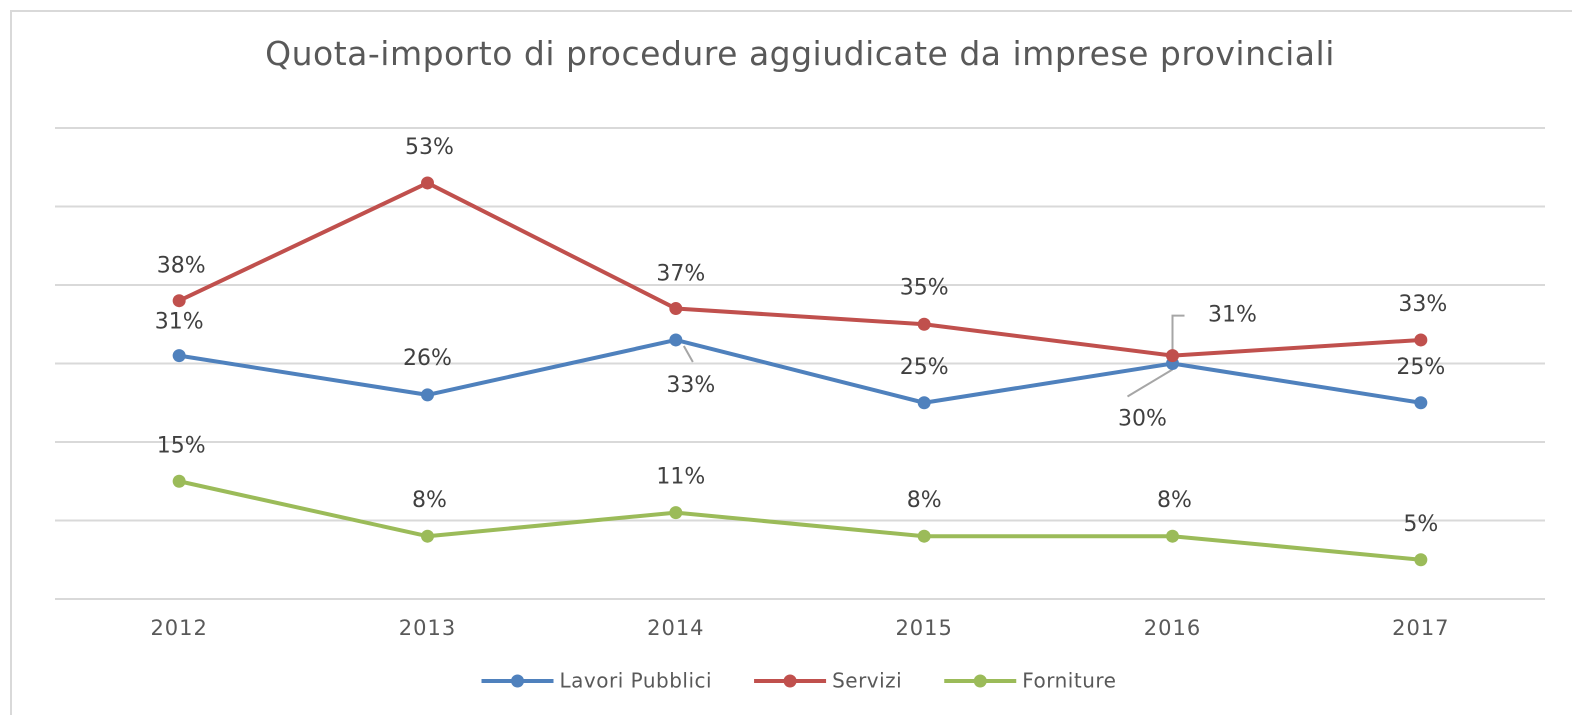 The width and height of the screenshot is (1574, 717). I want to click on x-tick-label: 2012, so click(178, 628).